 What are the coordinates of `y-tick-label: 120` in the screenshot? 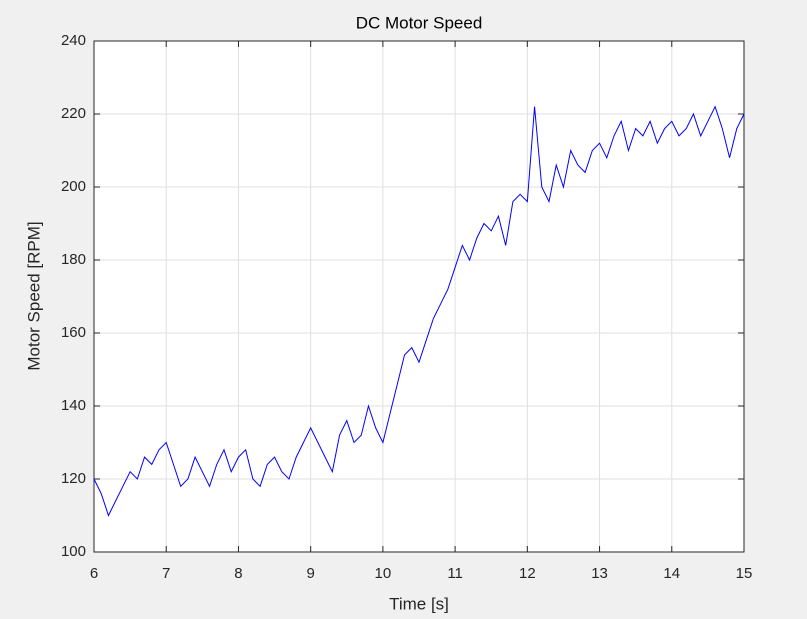 It's located at (73, 478).